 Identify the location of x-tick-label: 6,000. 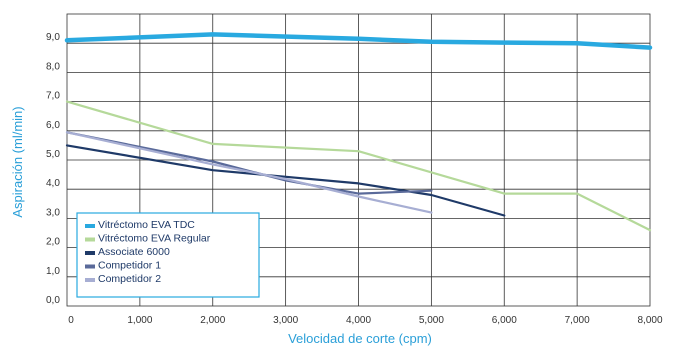
(504, 320).